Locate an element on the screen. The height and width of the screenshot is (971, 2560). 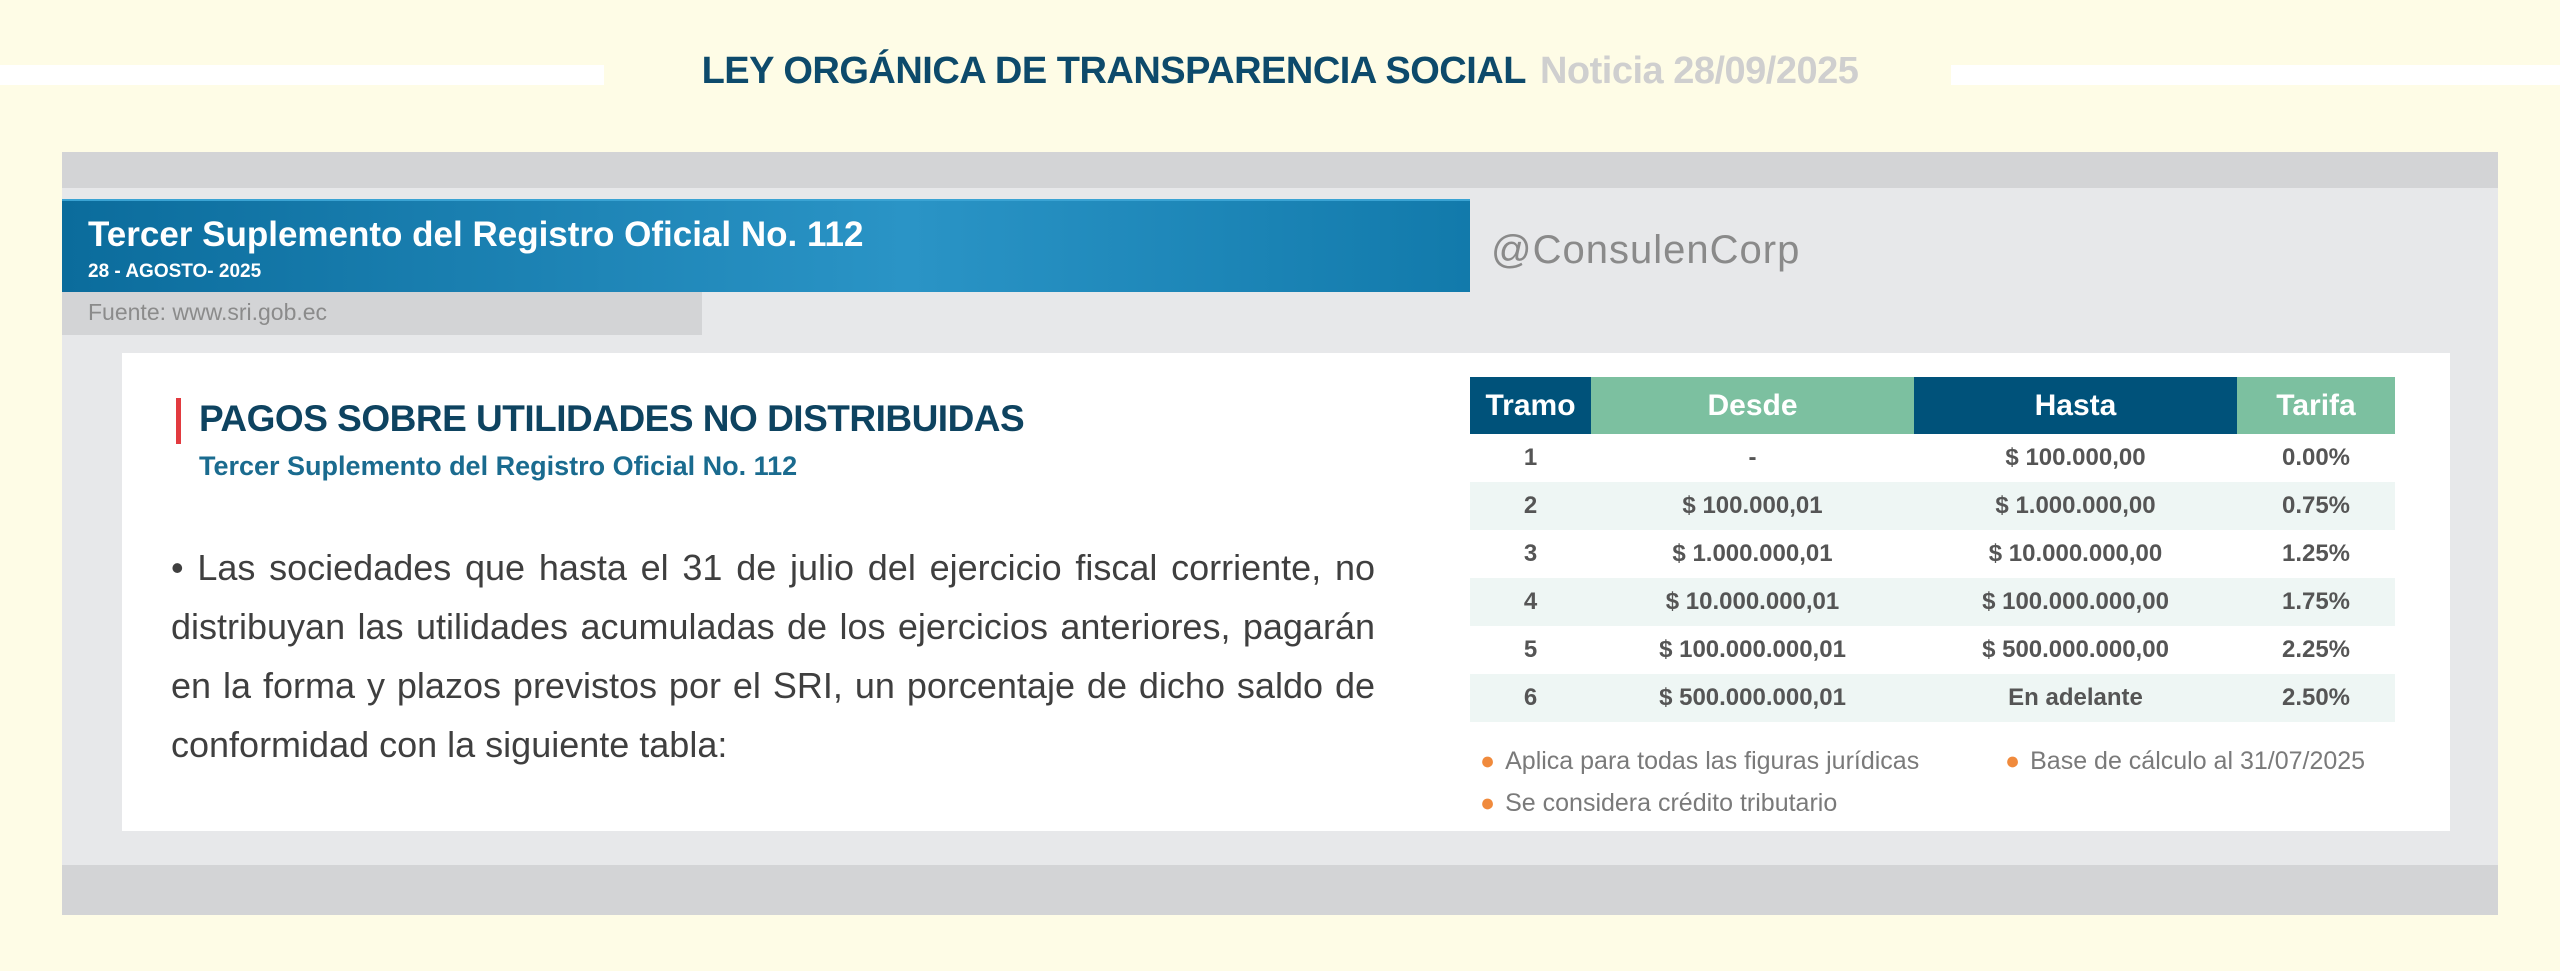
note-item: ● Aplica para todas las figuras jurídicas is located at coordinates (1699, 761).